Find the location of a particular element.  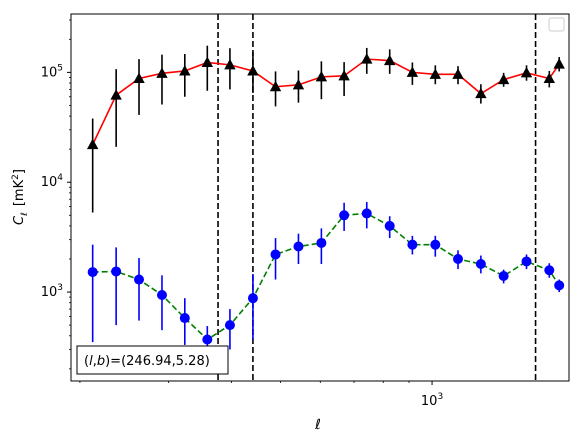

y-tick-label: 104 is located at coordinates (52, 181).